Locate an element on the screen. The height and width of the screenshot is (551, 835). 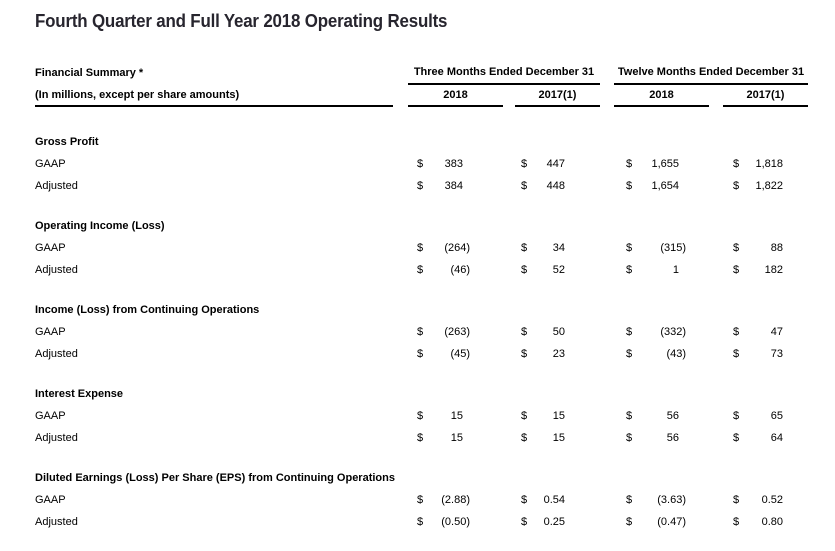
table-row: Adjusted $ (0.50) $0.25 $ (0.47) $0.80 is located at coordinates (421, 522).